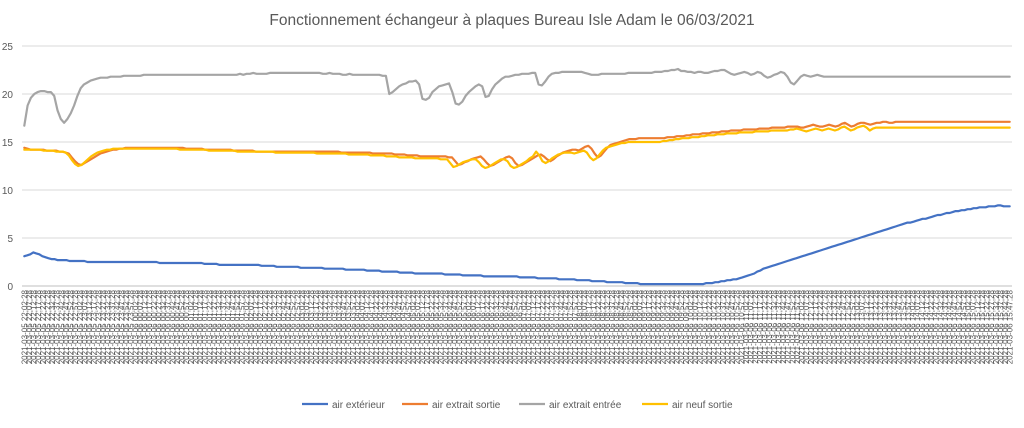  Describe the element at coordinates (466, 405) in the screenshot. I see `legend-label: air extrait sortie` at that location.